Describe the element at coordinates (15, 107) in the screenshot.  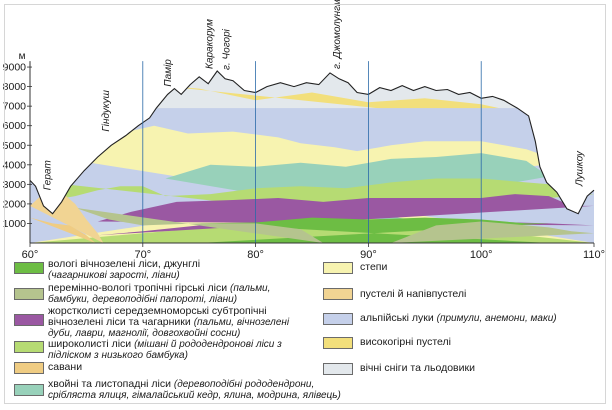
I see `y-tick-label: 7000` at that location.